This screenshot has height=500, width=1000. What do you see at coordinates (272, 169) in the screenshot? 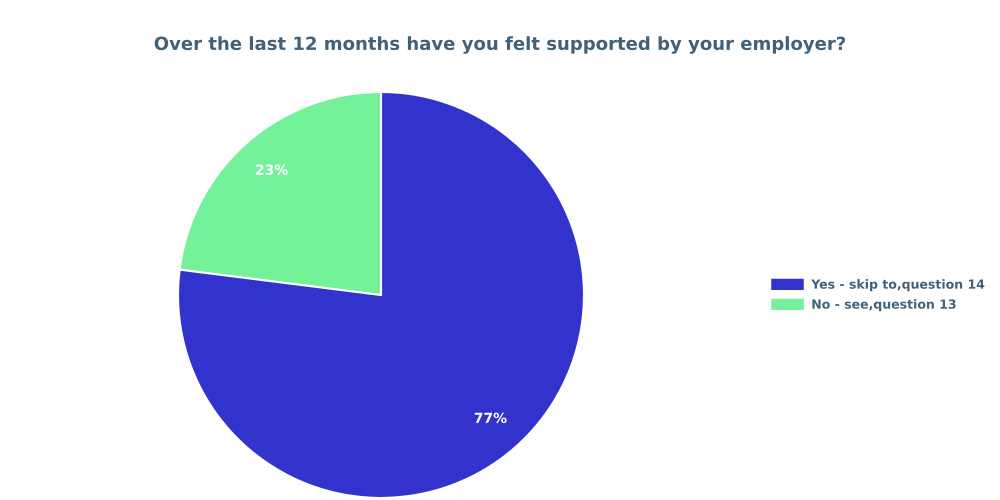
I see `data-label: 23%` at bounding box center [272, 169].